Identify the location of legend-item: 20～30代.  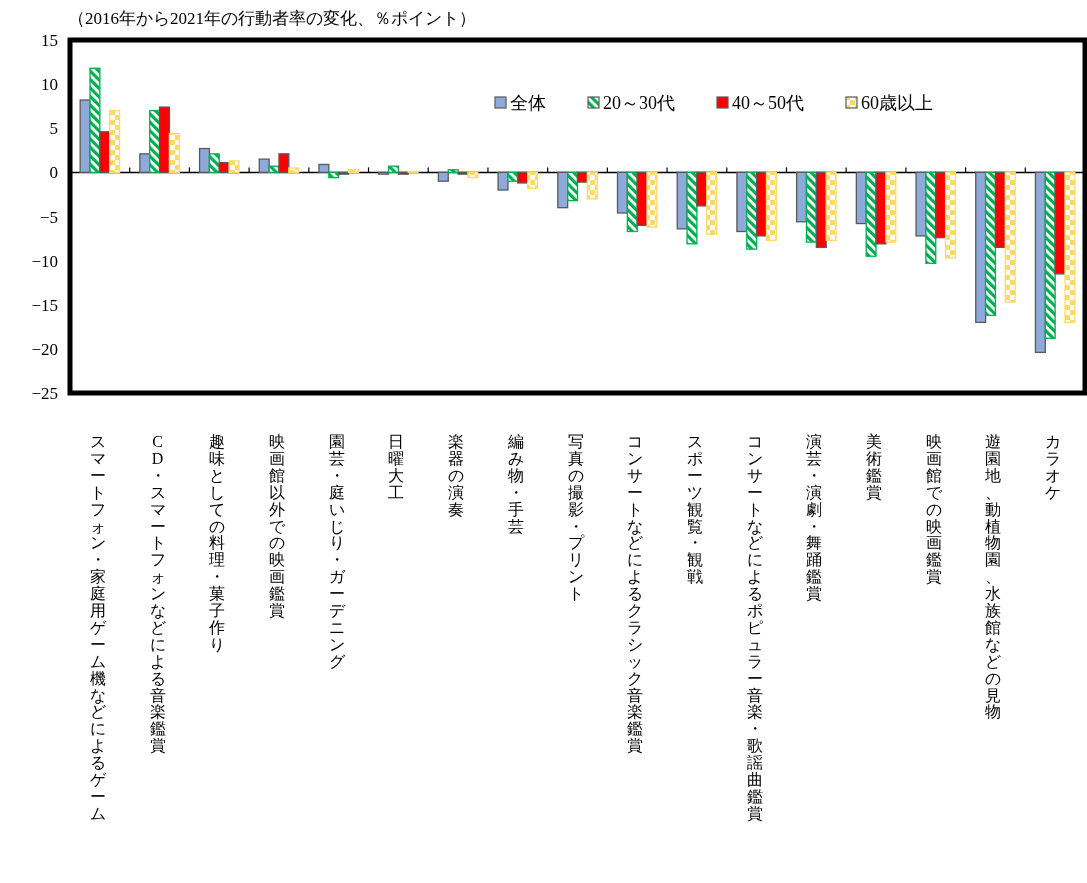
(631, 103).